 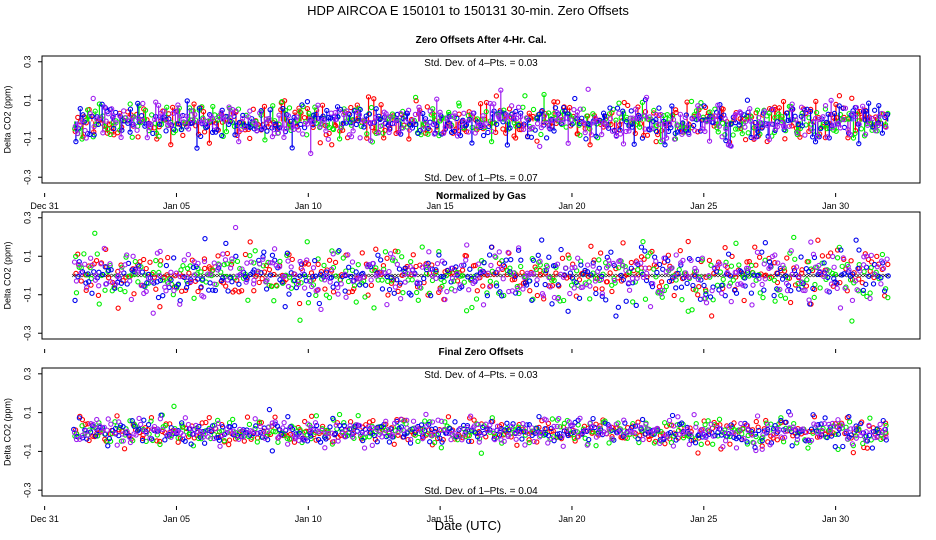 What do you see at coordinates (27, 256) in the screenshot?
I see `y-tick-label: 0.1` at bounding box center [27, 256].